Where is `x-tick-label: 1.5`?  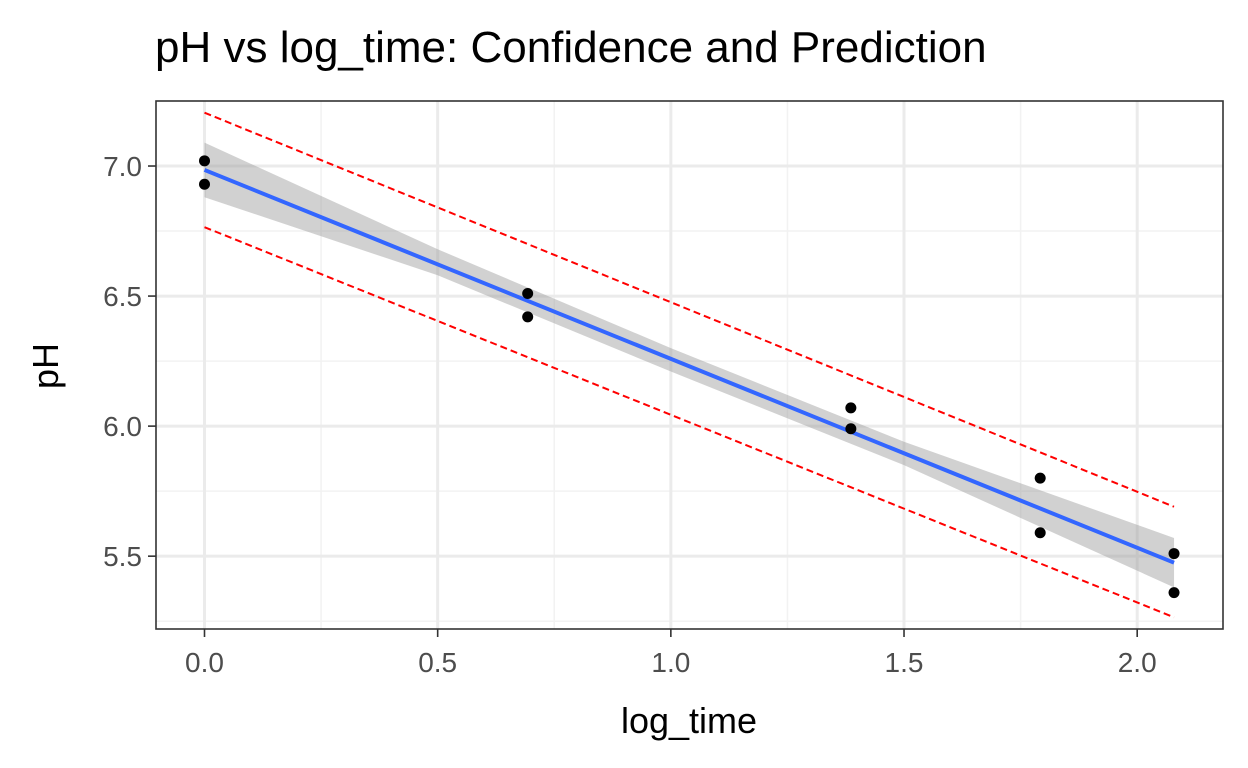 x-tick-label: 1.5 is located at coordinates (904, 662).